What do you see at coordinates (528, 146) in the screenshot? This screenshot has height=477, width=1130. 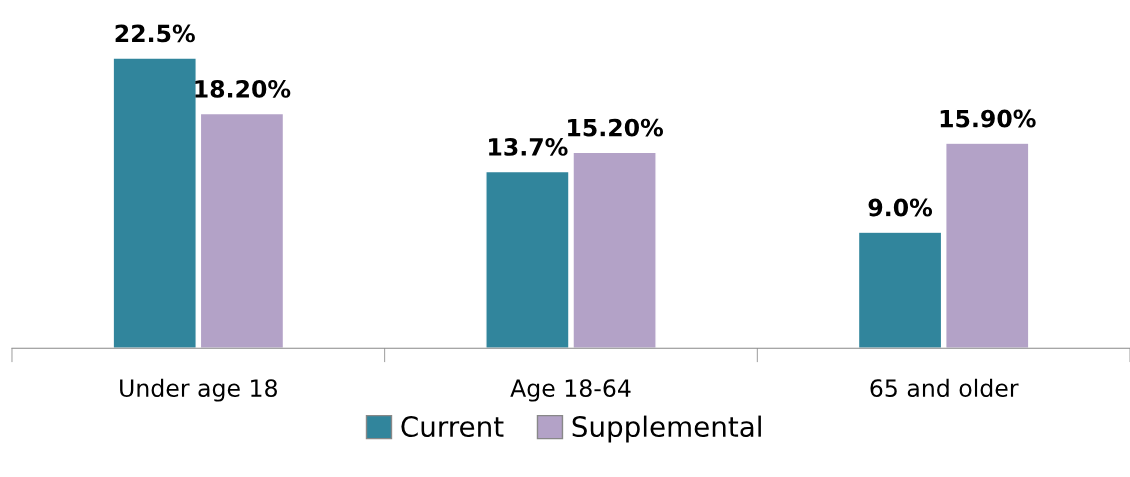 I see `data-label: 13.7%` at bounding box center [528, 146].